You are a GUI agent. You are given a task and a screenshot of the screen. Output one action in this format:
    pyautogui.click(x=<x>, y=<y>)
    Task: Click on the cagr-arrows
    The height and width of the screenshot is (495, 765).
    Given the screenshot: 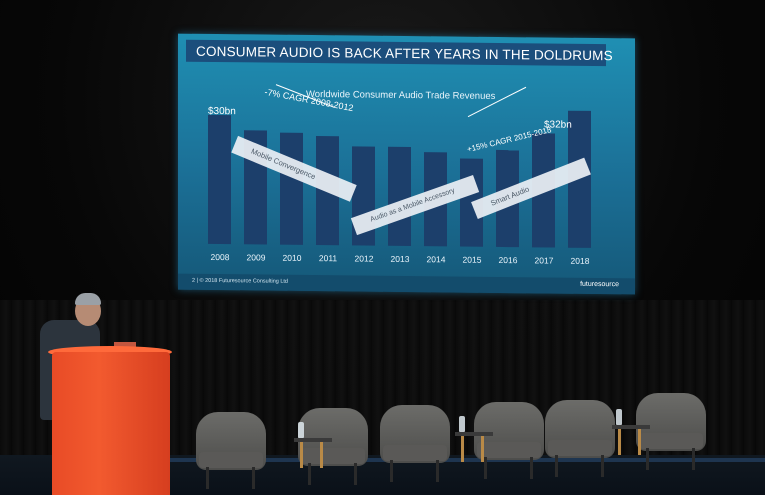 What is the action you would take?
    pyautogui.click(x=401, y=101)
    